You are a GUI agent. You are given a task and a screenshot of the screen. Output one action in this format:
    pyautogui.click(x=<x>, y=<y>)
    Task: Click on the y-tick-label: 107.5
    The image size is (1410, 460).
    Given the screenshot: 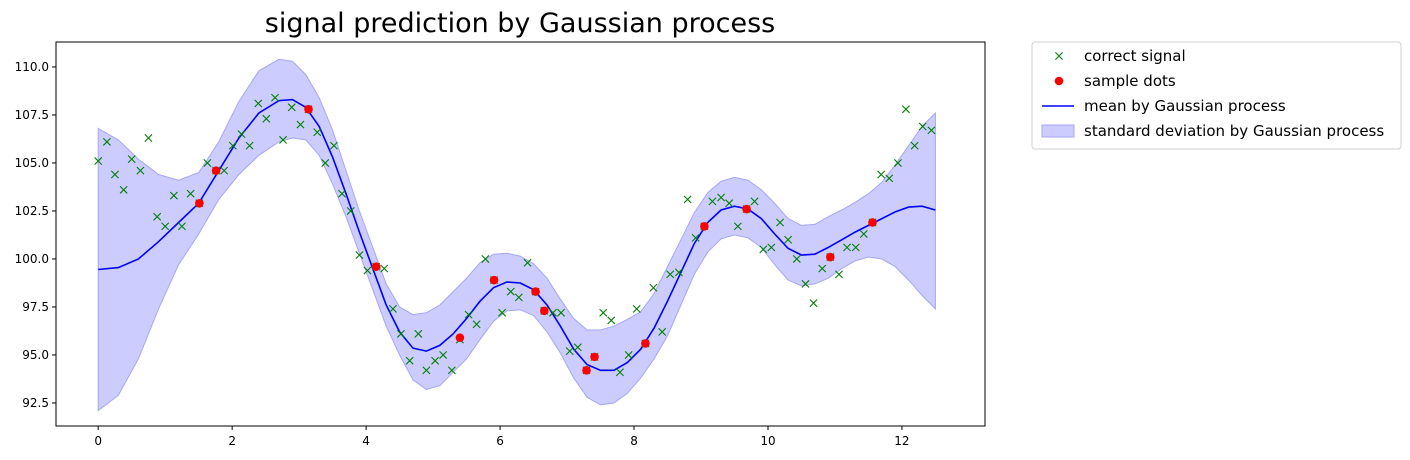 What is the action you would take?
    pyautogui.click(x=32, y=115)
    